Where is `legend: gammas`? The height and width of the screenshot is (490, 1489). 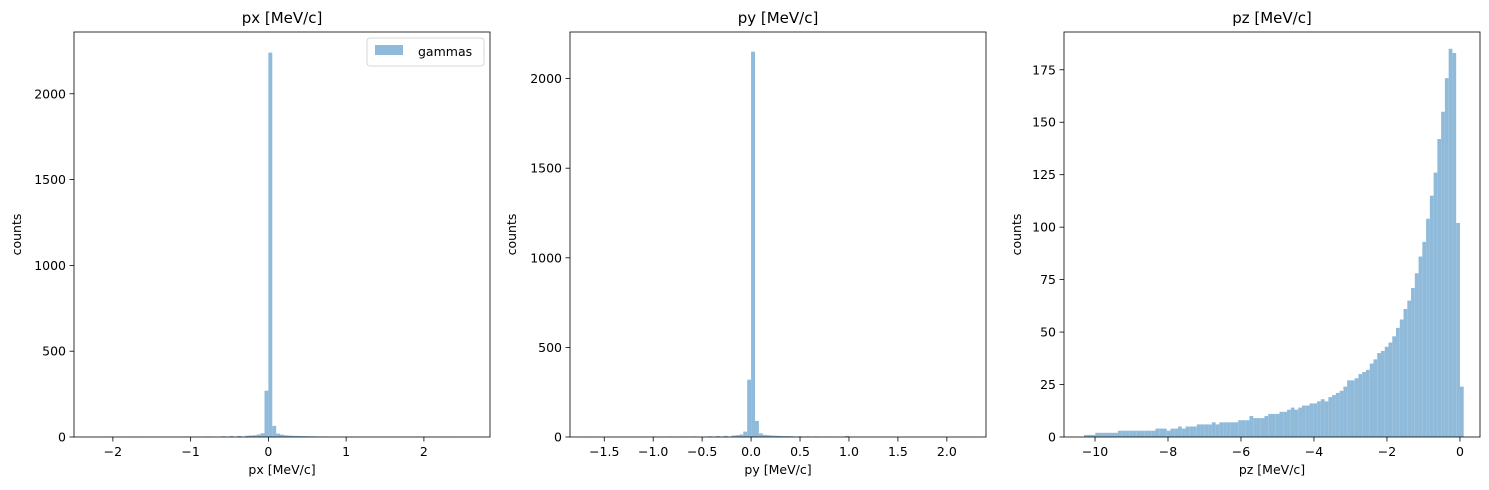 legend: gammas is located at coordinates (425, 52).